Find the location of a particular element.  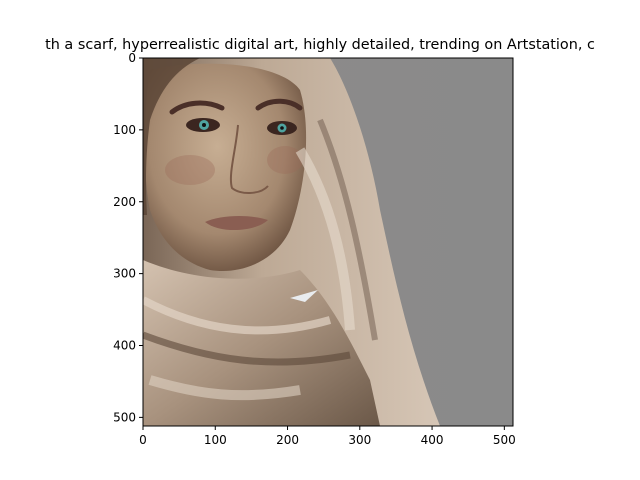

y-tick-label: 0 is located at coordinates (132, 58).